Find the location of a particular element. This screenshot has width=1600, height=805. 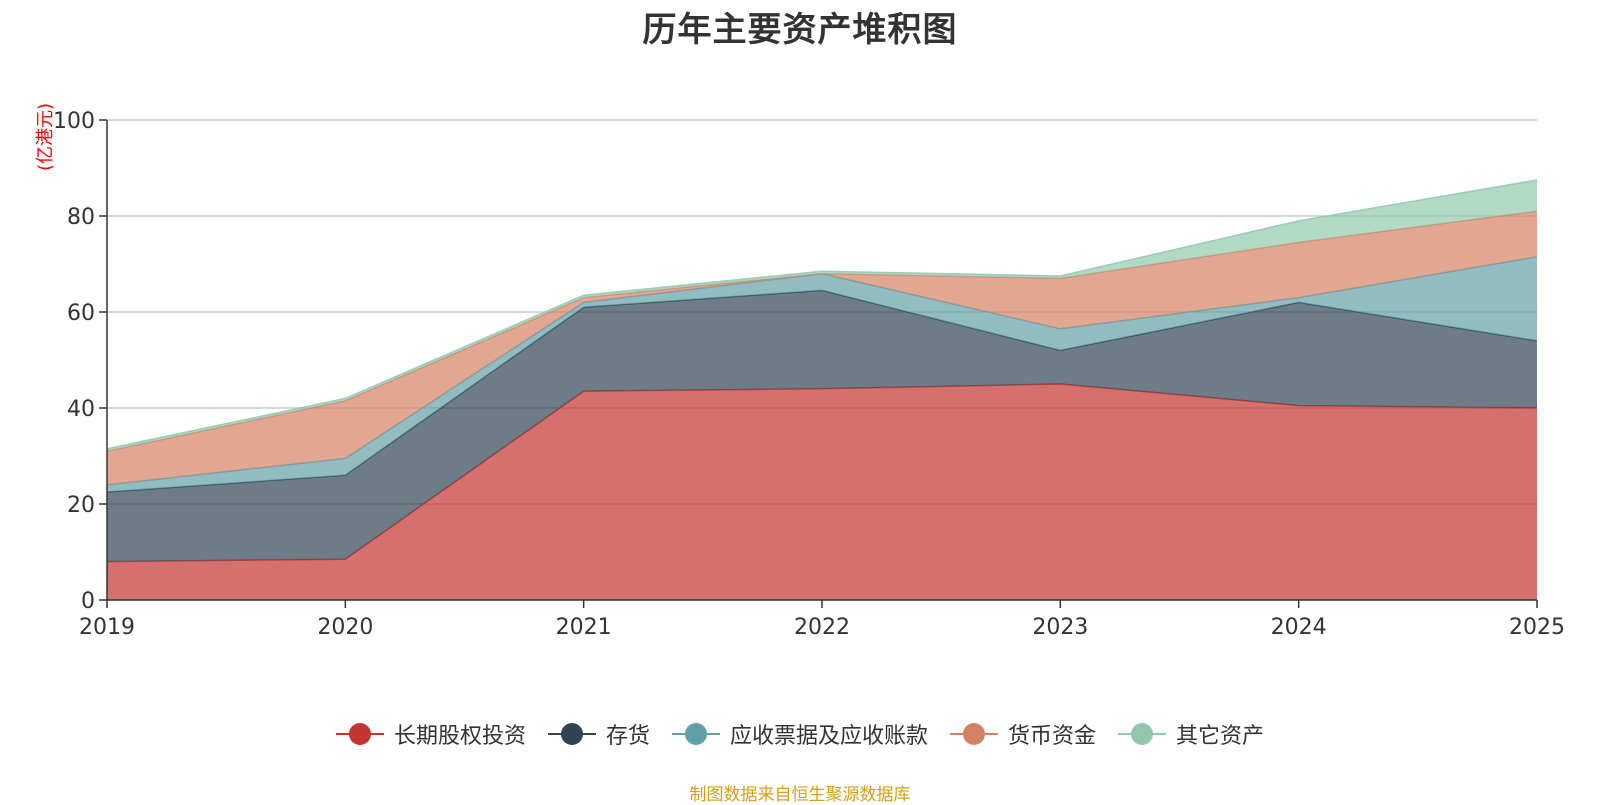

legend-label: 其它资产 is located at coordinates (1220, 736).